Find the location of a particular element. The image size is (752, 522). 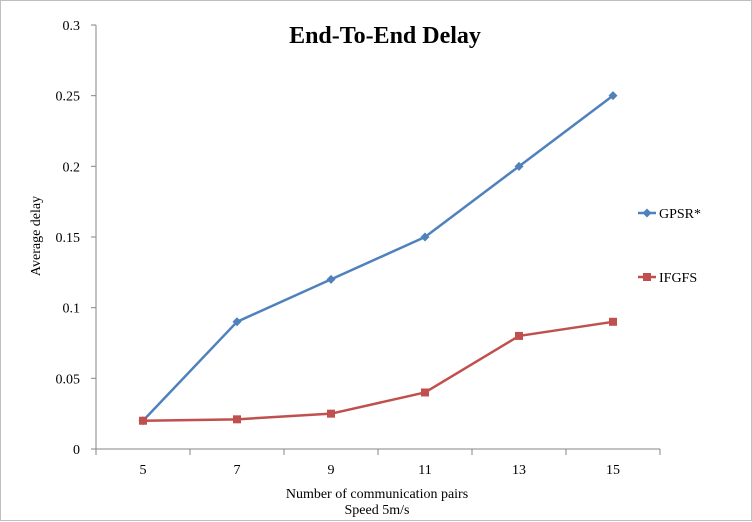

series-line is located at coordinates (378, 371).